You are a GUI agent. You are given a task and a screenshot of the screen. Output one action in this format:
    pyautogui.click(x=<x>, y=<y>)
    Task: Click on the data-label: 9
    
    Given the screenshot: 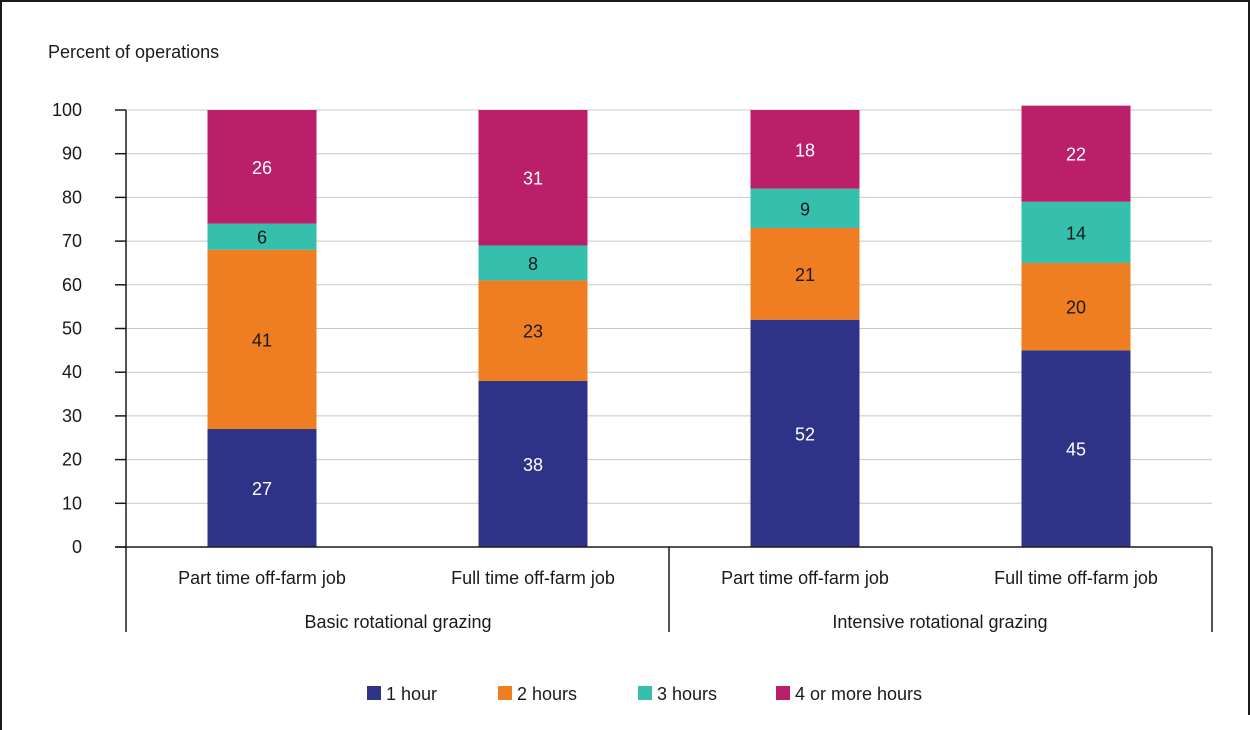 What is the action you would take?
    pyautogui.click(x=805, y=209)
    